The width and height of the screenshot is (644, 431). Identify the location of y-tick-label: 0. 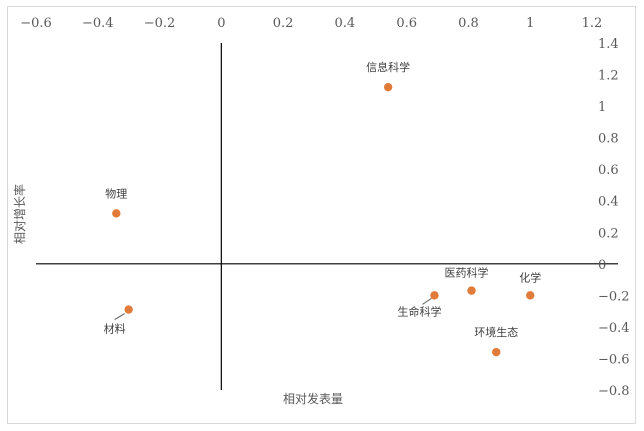
(602, 265).